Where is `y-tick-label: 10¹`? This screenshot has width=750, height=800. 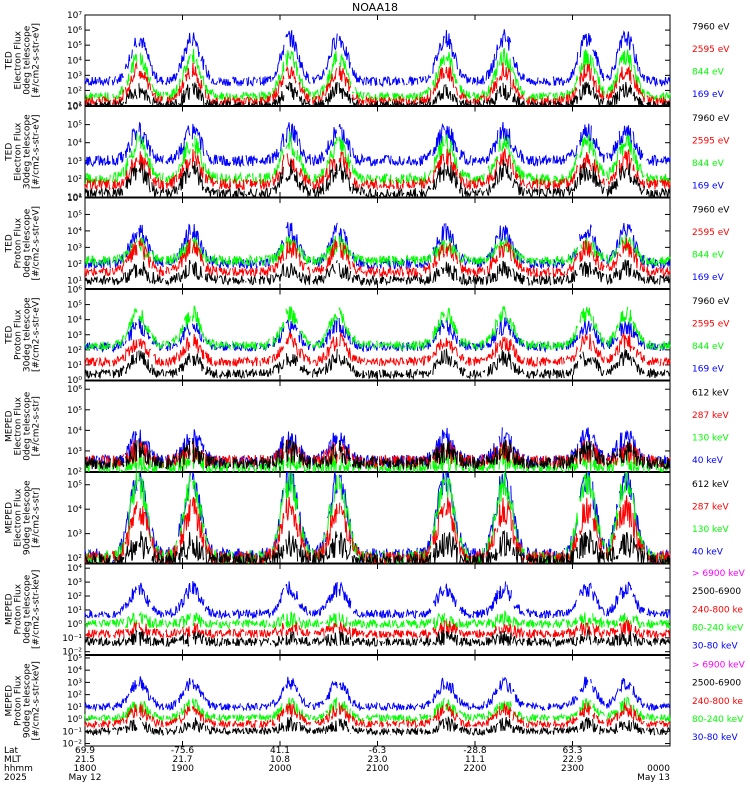
y-tick-label: 10¹ is located at coordinates (74, 611).